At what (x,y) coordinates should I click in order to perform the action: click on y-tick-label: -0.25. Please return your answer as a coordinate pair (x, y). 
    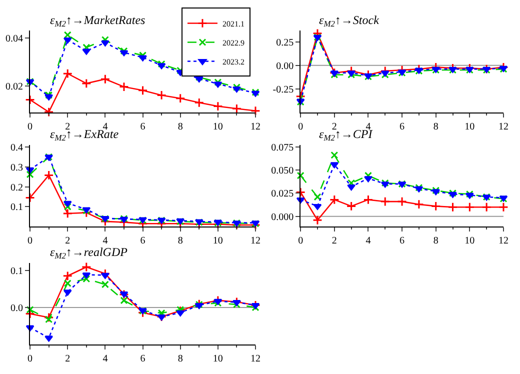
    Looking at the image, I should click on (283, 90).